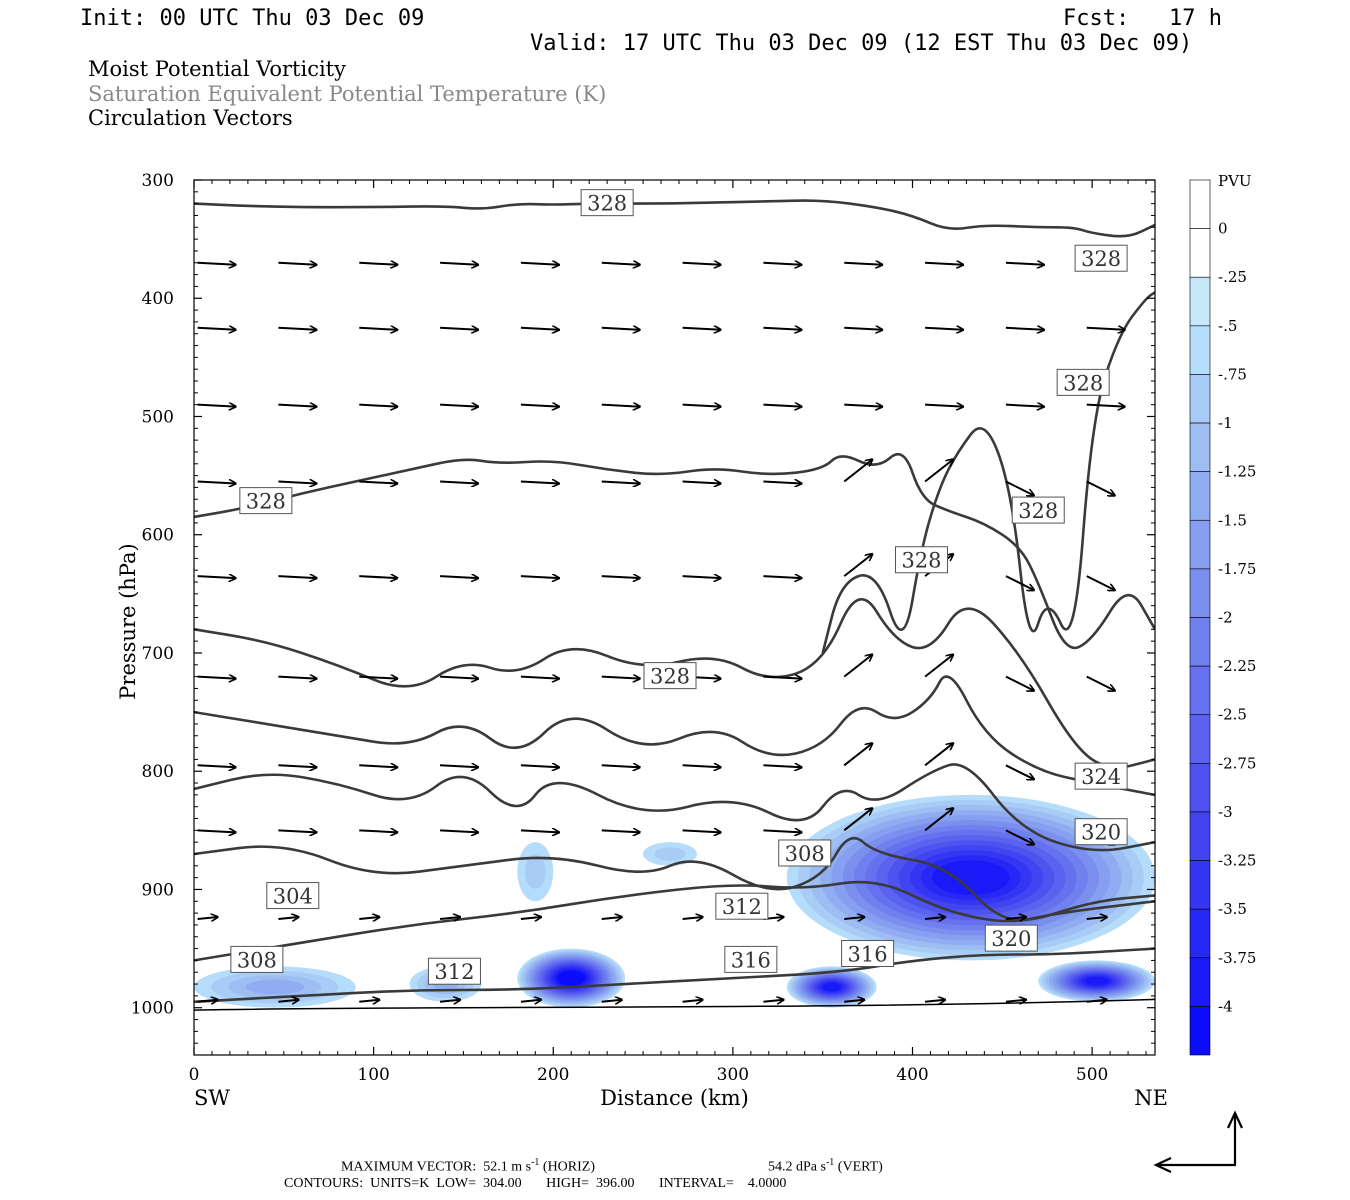 This screenshot has width=1350, height=1200. Describe the element at coordinates (1232, 520) in the screenshot. I see `colorbar-tick-6: -1.5` at that location.